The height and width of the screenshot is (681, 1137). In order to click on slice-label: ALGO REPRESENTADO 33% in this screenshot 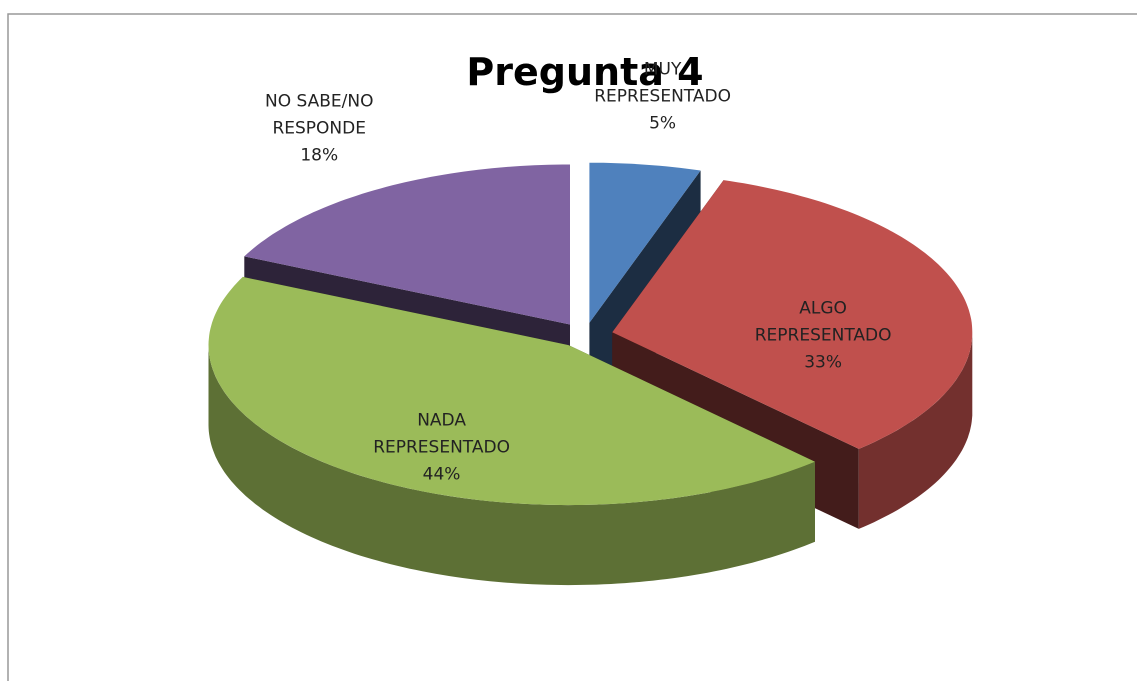, I will do `click(823, 336)`.